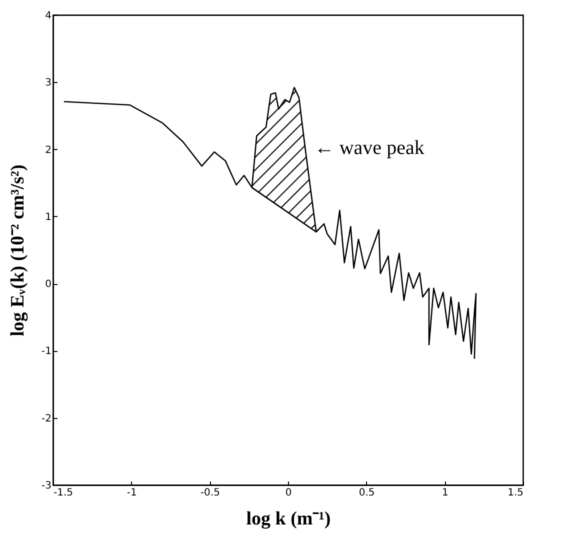 This screenshot has height=557, width=561. I want to click on y-axis-title: log Eᵥ(k) (10⁻² cm³/s²), so click(18, 250).